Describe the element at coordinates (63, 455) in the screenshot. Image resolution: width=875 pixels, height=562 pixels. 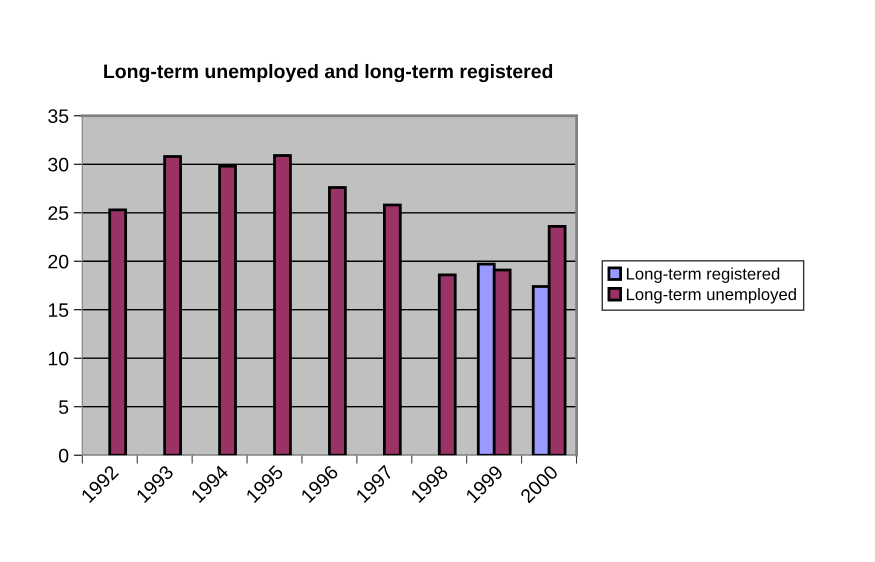
I see `y-tick-label: 0` at that location.